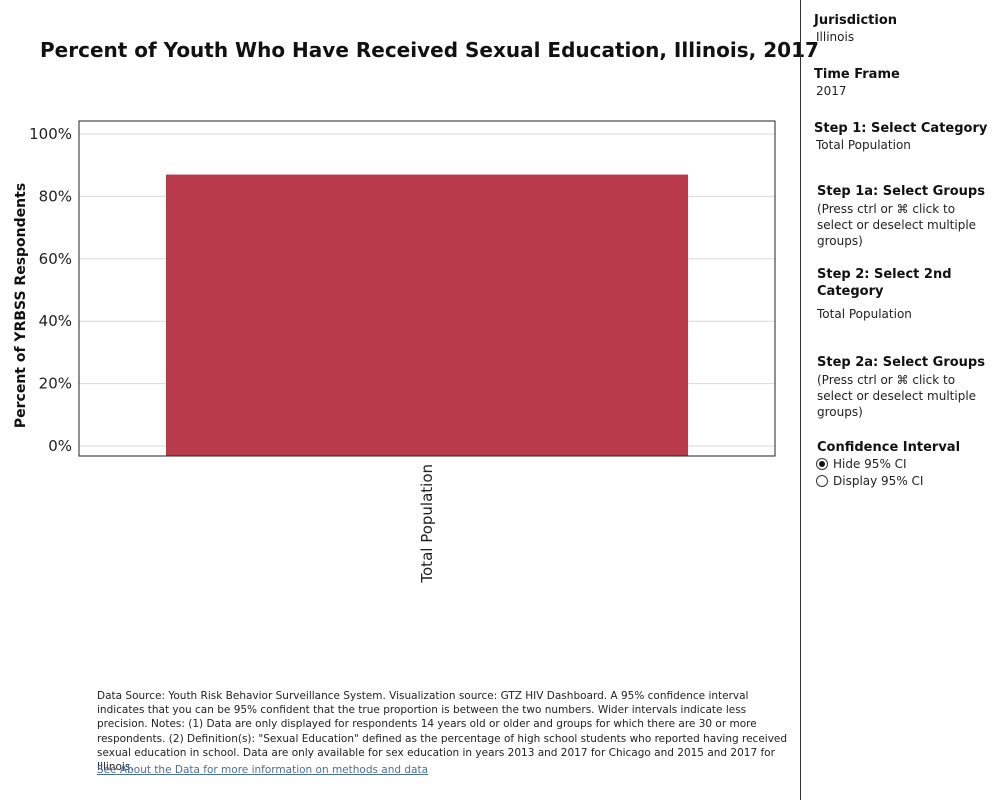  Describe the element at coordinates (857, 74) in the screenshot. I see `timeframe-label: Time Frame` at that location.